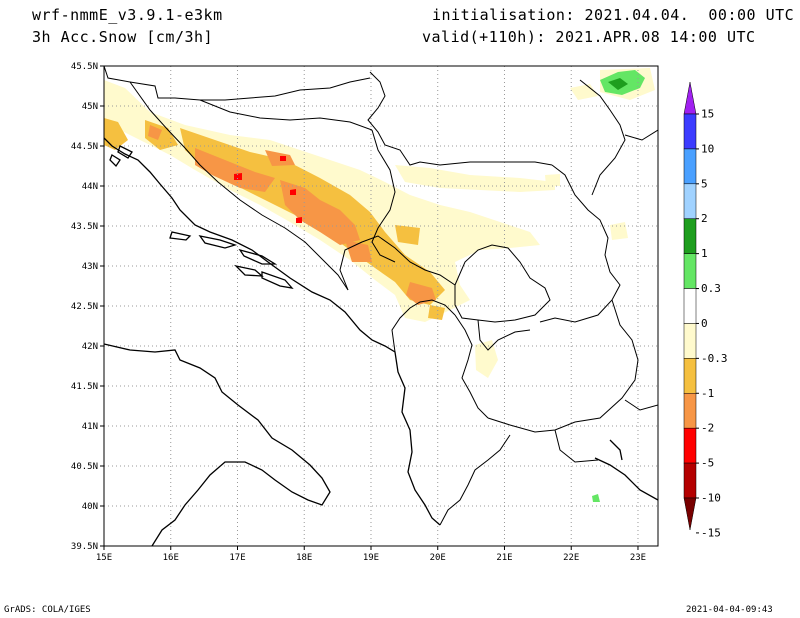 The image size is (800, 618). What do you see at coordinates (571, 558) in the screenshot?
I see `lon-tick-label: 22E` at bounding box center [571, 558].